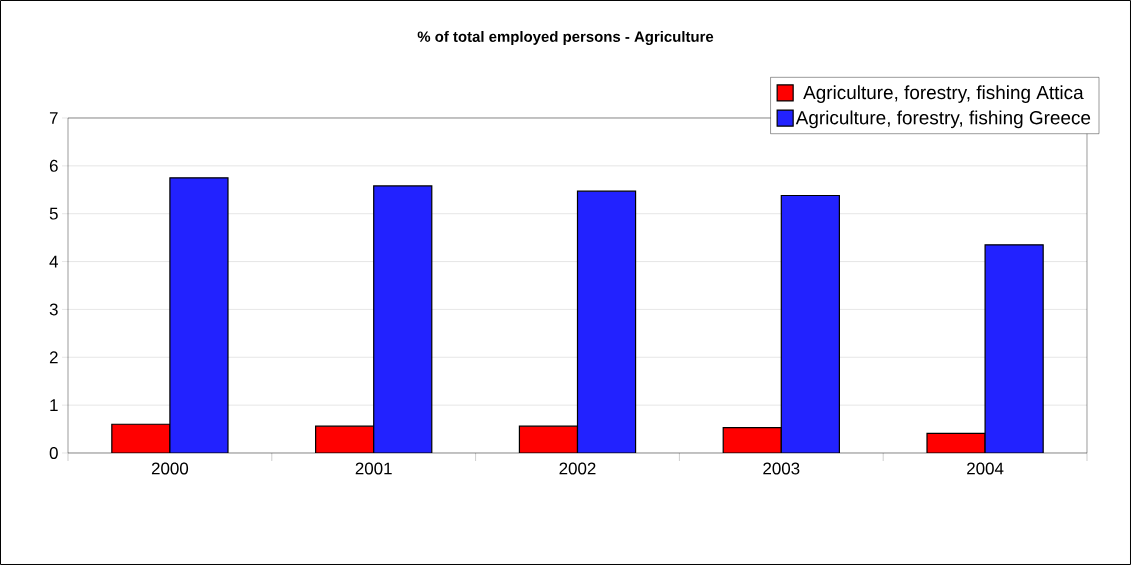 The width and height of the screenshot is (1131, 565). Describe the element at coordinates (53, 452) in the screenshot. I see `y-tick-label: 0` at that location.